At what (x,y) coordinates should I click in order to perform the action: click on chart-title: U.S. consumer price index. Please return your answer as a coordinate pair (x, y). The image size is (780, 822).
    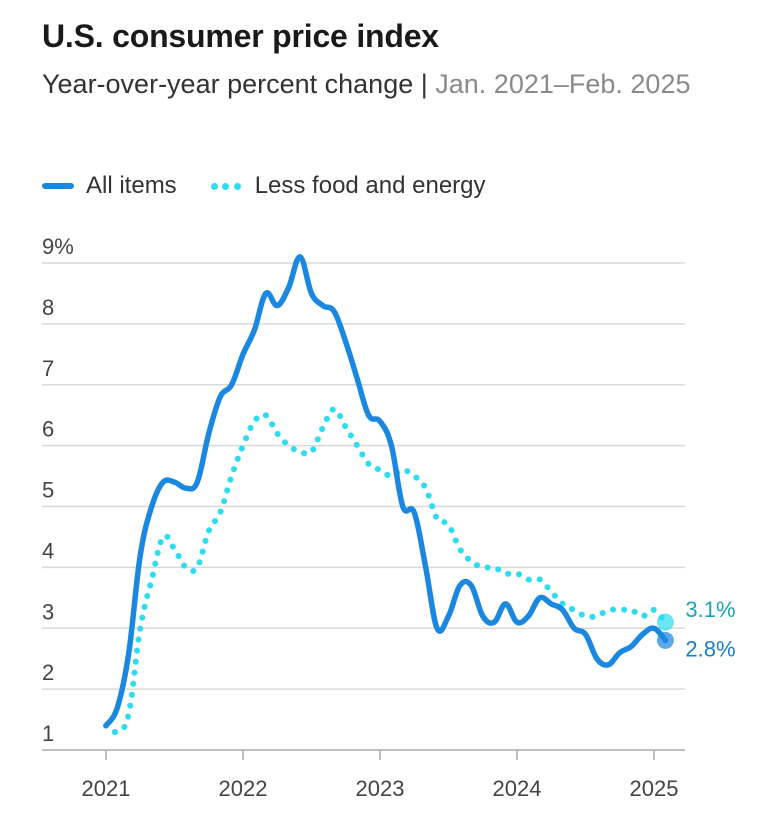
    Looking at the image, I should click on (240, 36).